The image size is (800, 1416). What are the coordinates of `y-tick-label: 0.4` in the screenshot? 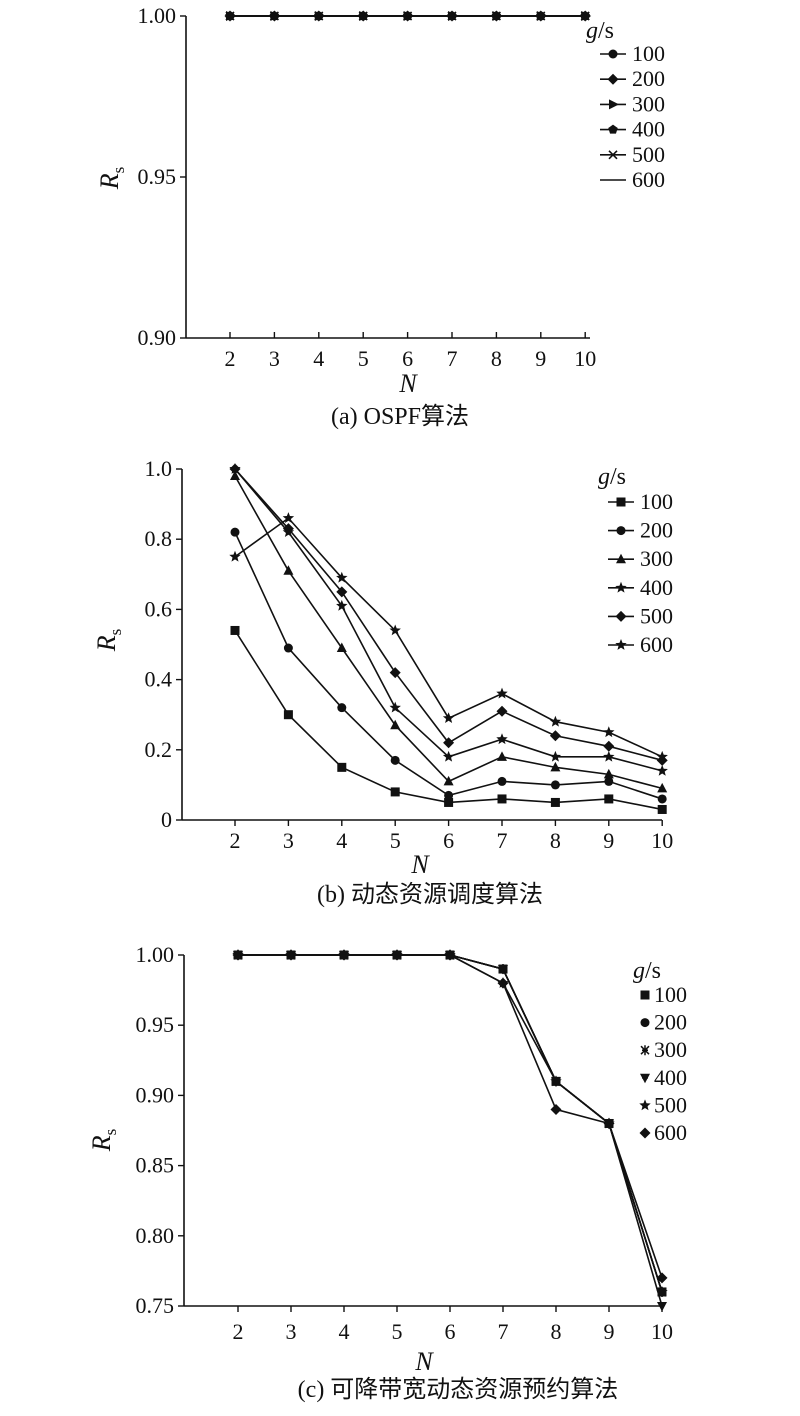 It's located at (159, 679).